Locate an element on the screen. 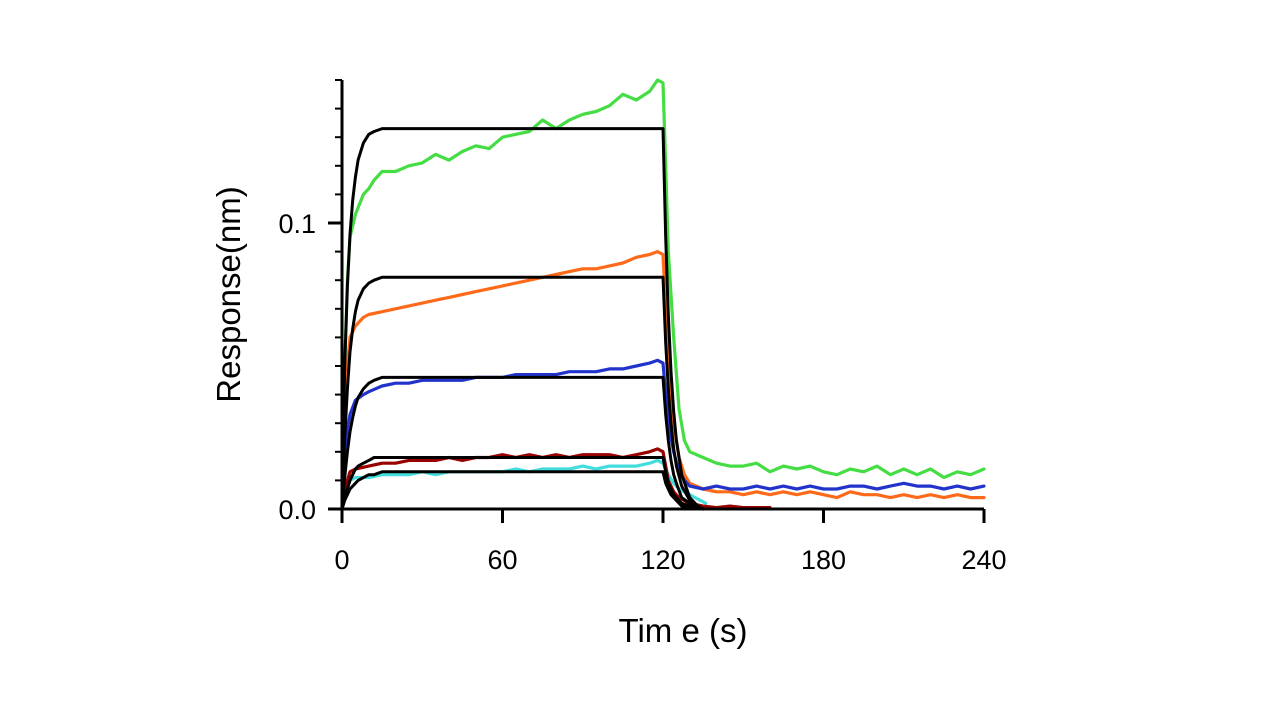 Image resolution: width=1280 pixels, height=725 pixels. y-axis-title: Response(nm) is located at coordinates (228, 294).